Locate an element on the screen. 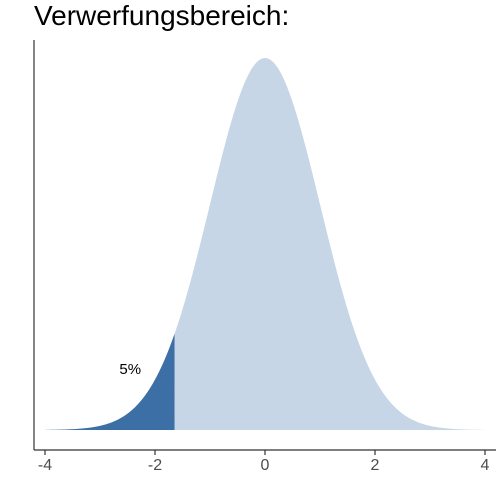 This screenshot has height=504, width=504. x-tick-label: -4 is located at coordinates (45, 465).